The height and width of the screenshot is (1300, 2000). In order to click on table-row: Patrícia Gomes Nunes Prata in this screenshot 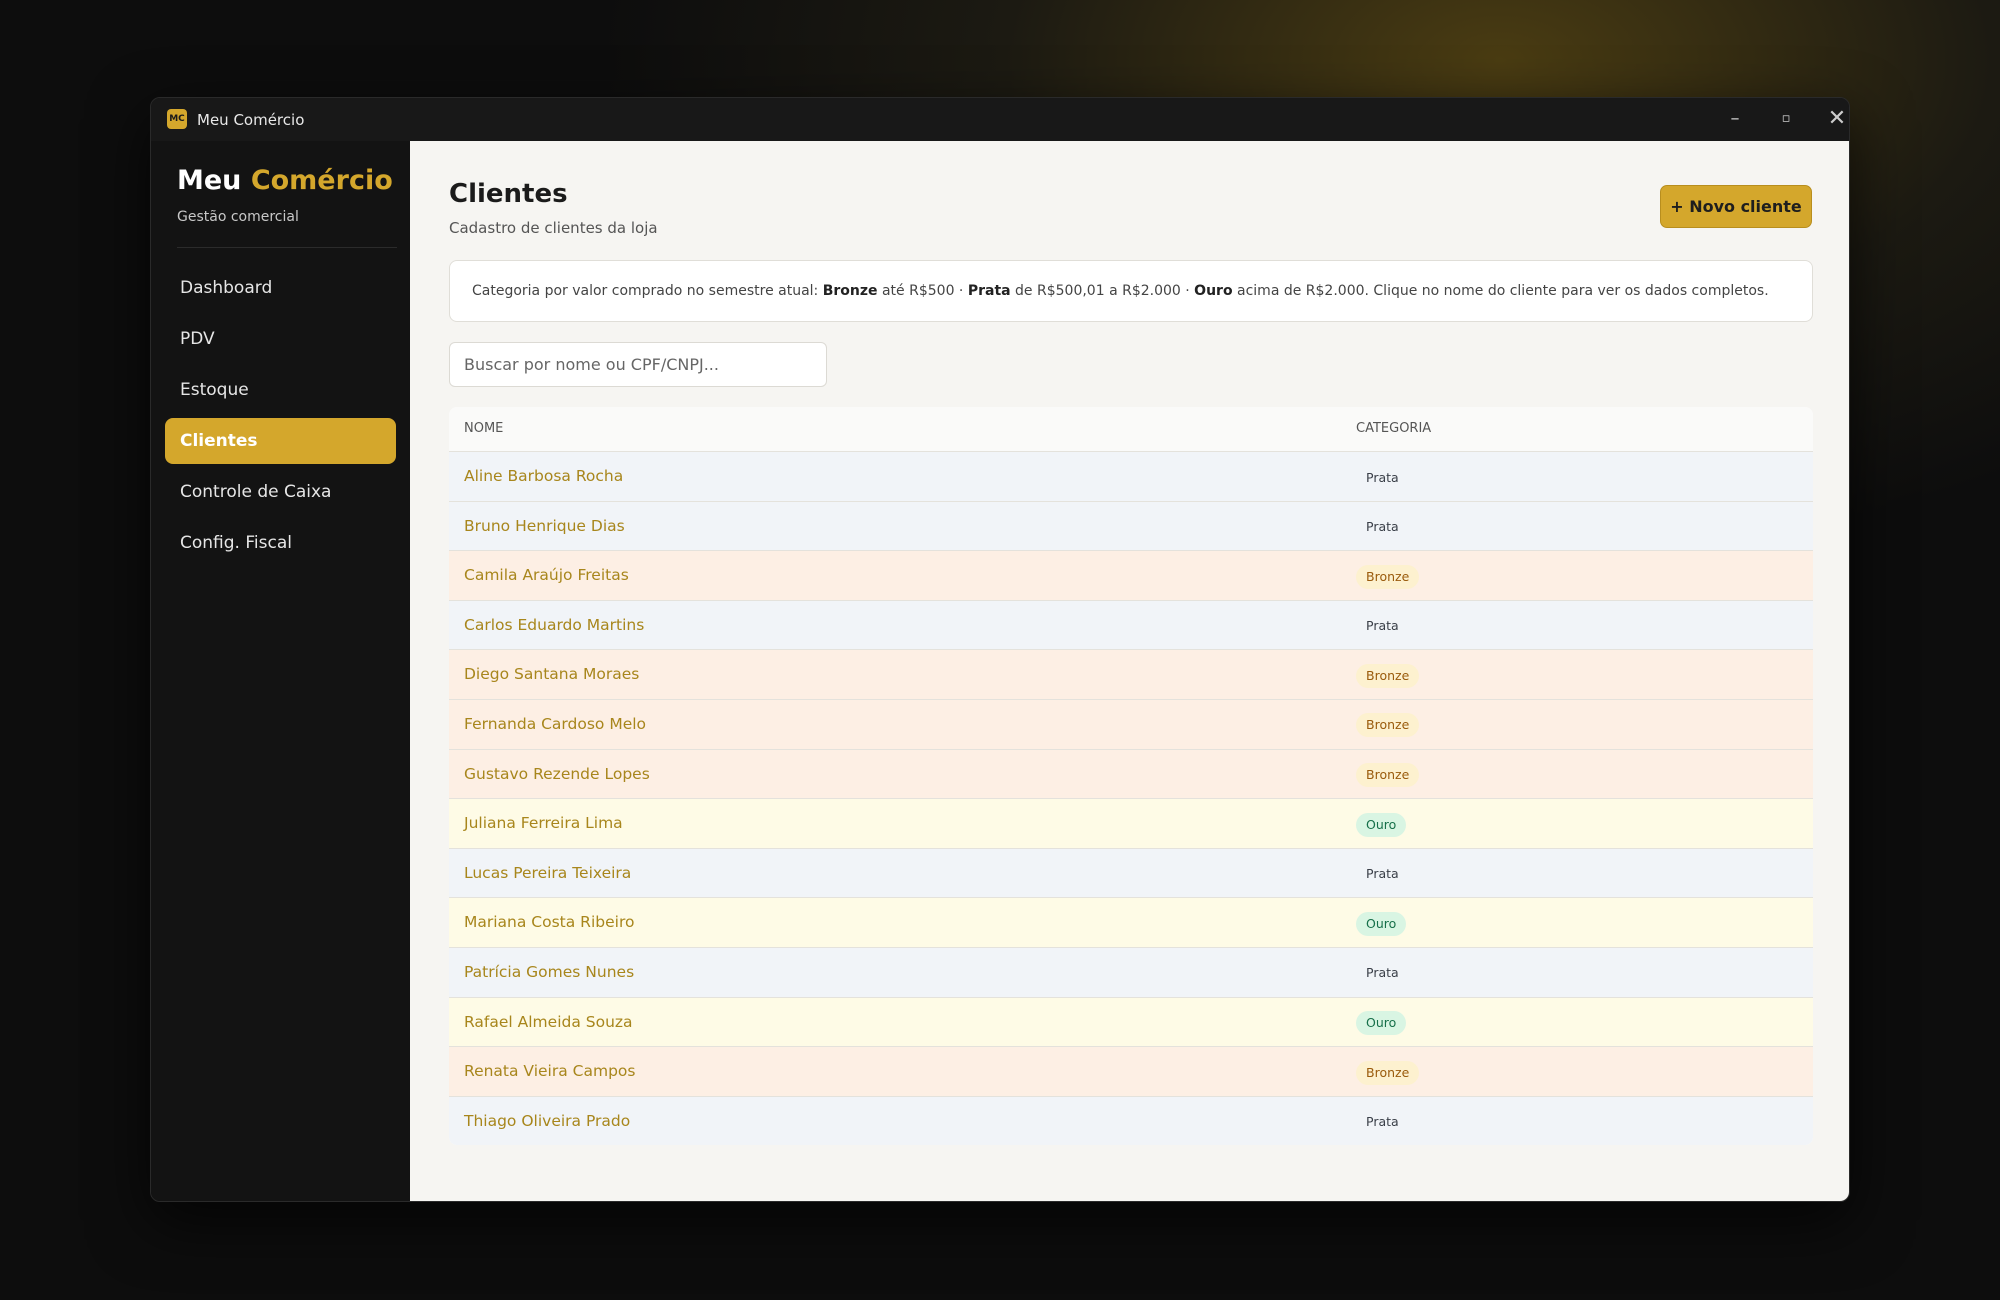, I will do `click(1131, 971)`.